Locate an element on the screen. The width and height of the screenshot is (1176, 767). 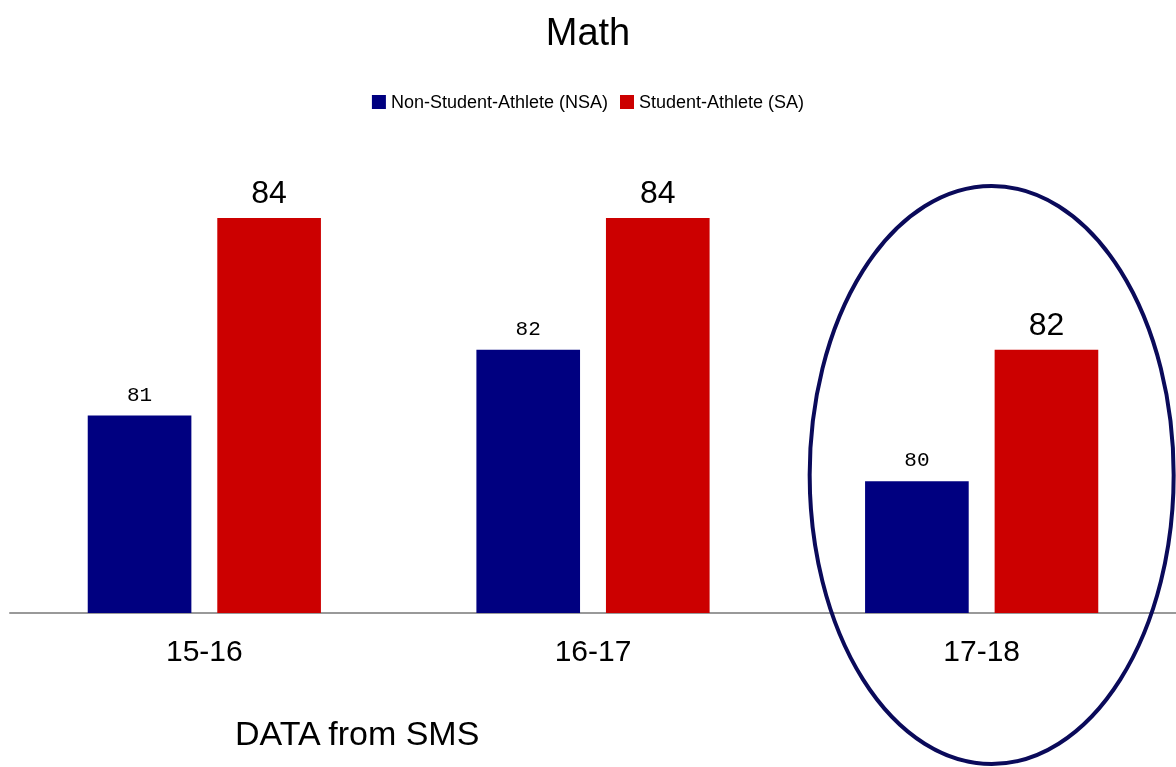
chart-title: Math is located at coordinates (588, 32).